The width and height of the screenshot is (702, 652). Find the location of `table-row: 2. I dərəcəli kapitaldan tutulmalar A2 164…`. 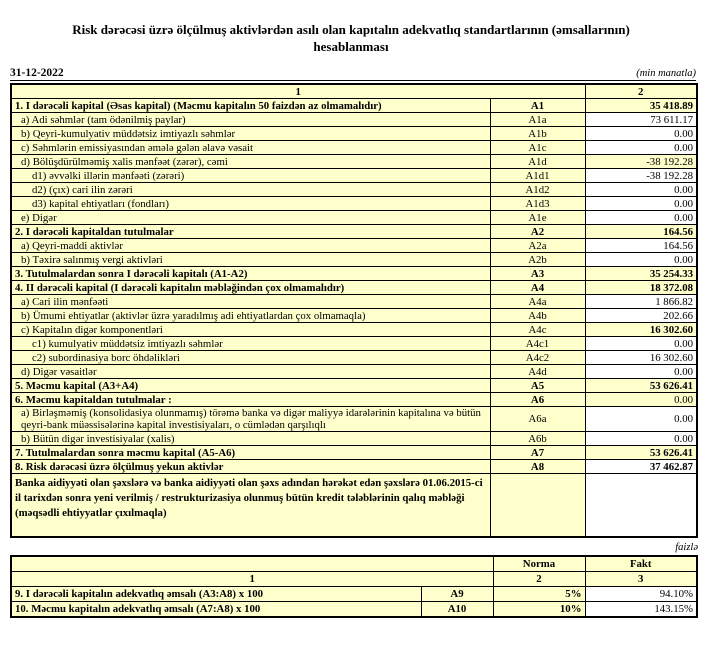

table-row: 2. I dərəcəli kapitaldan tutulmalar A2 164… is located at coordinates (354, 231).